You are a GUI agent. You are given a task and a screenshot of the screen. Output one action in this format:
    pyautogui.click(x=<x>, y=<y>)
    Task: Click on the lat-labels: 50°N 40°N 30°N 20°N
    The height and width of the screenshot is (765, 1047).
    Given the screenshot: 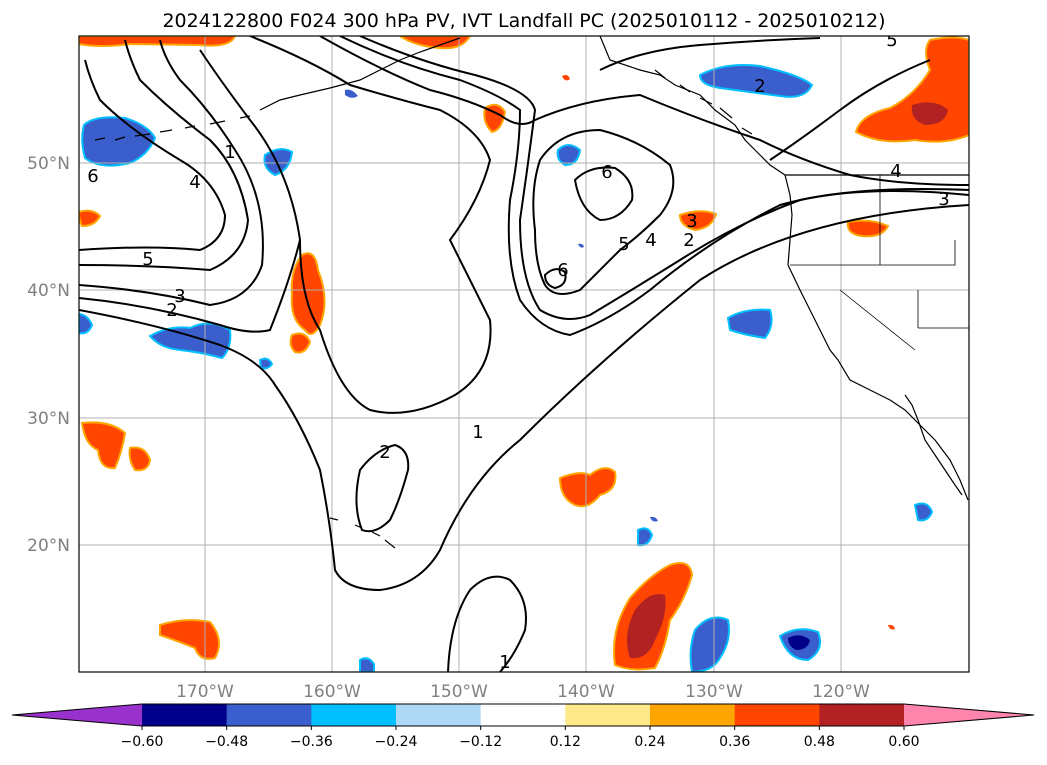 What is the action you would take?
    pyautogui.click(x=48, y=355)
    